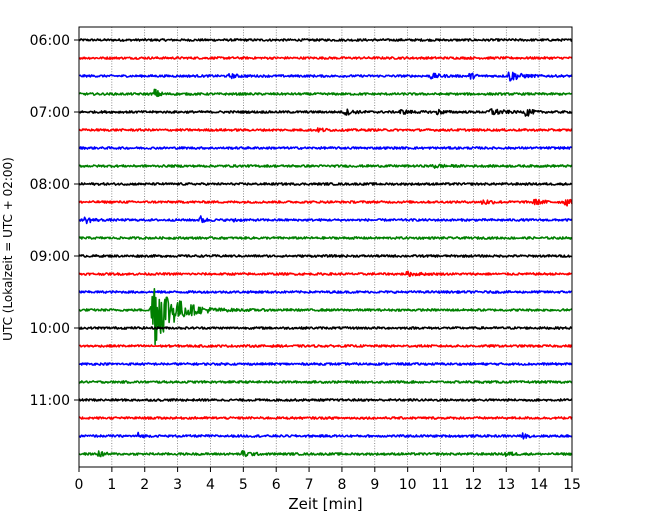  I want to click on y-tick-label: 10:00, so click(50, 329).